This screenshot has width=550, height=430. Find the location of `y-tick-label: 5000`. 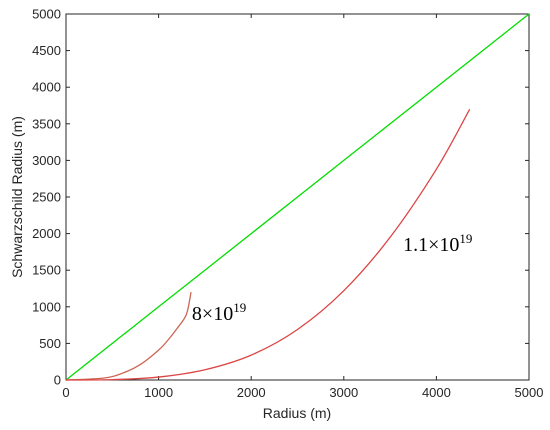

y-tick-label: 5000 is located at coordinates (46, 14).